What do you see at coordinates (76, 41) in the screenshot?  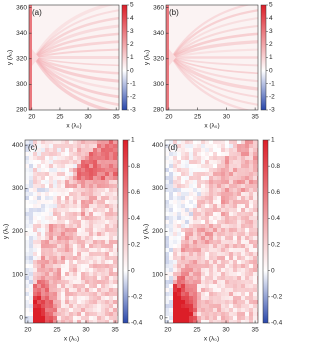 I see `streak` at bounding box center [76, 41].